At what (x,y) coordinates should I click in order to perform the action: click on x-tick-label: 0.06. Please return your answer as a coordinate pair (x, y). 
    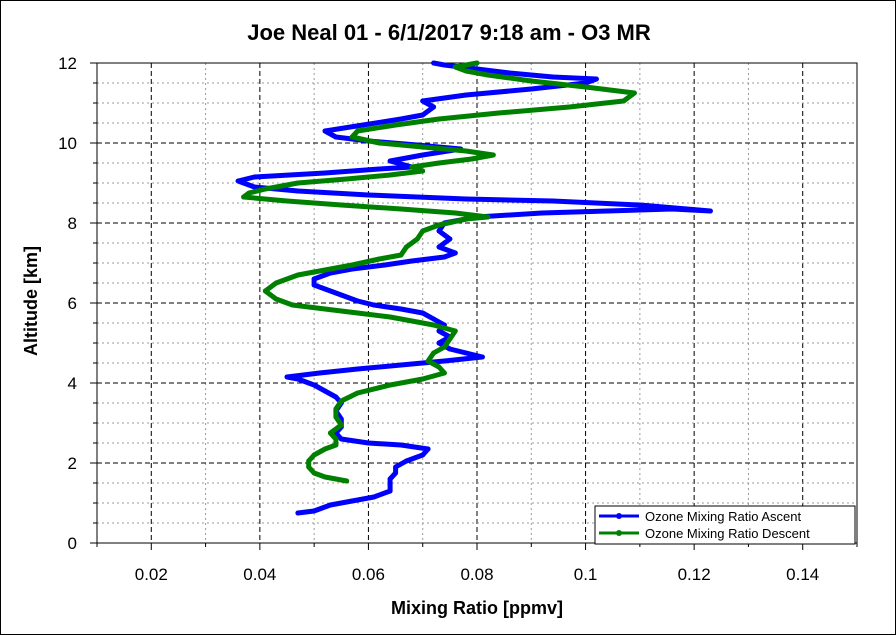
    Looking at the image, I should click on (368, 574).